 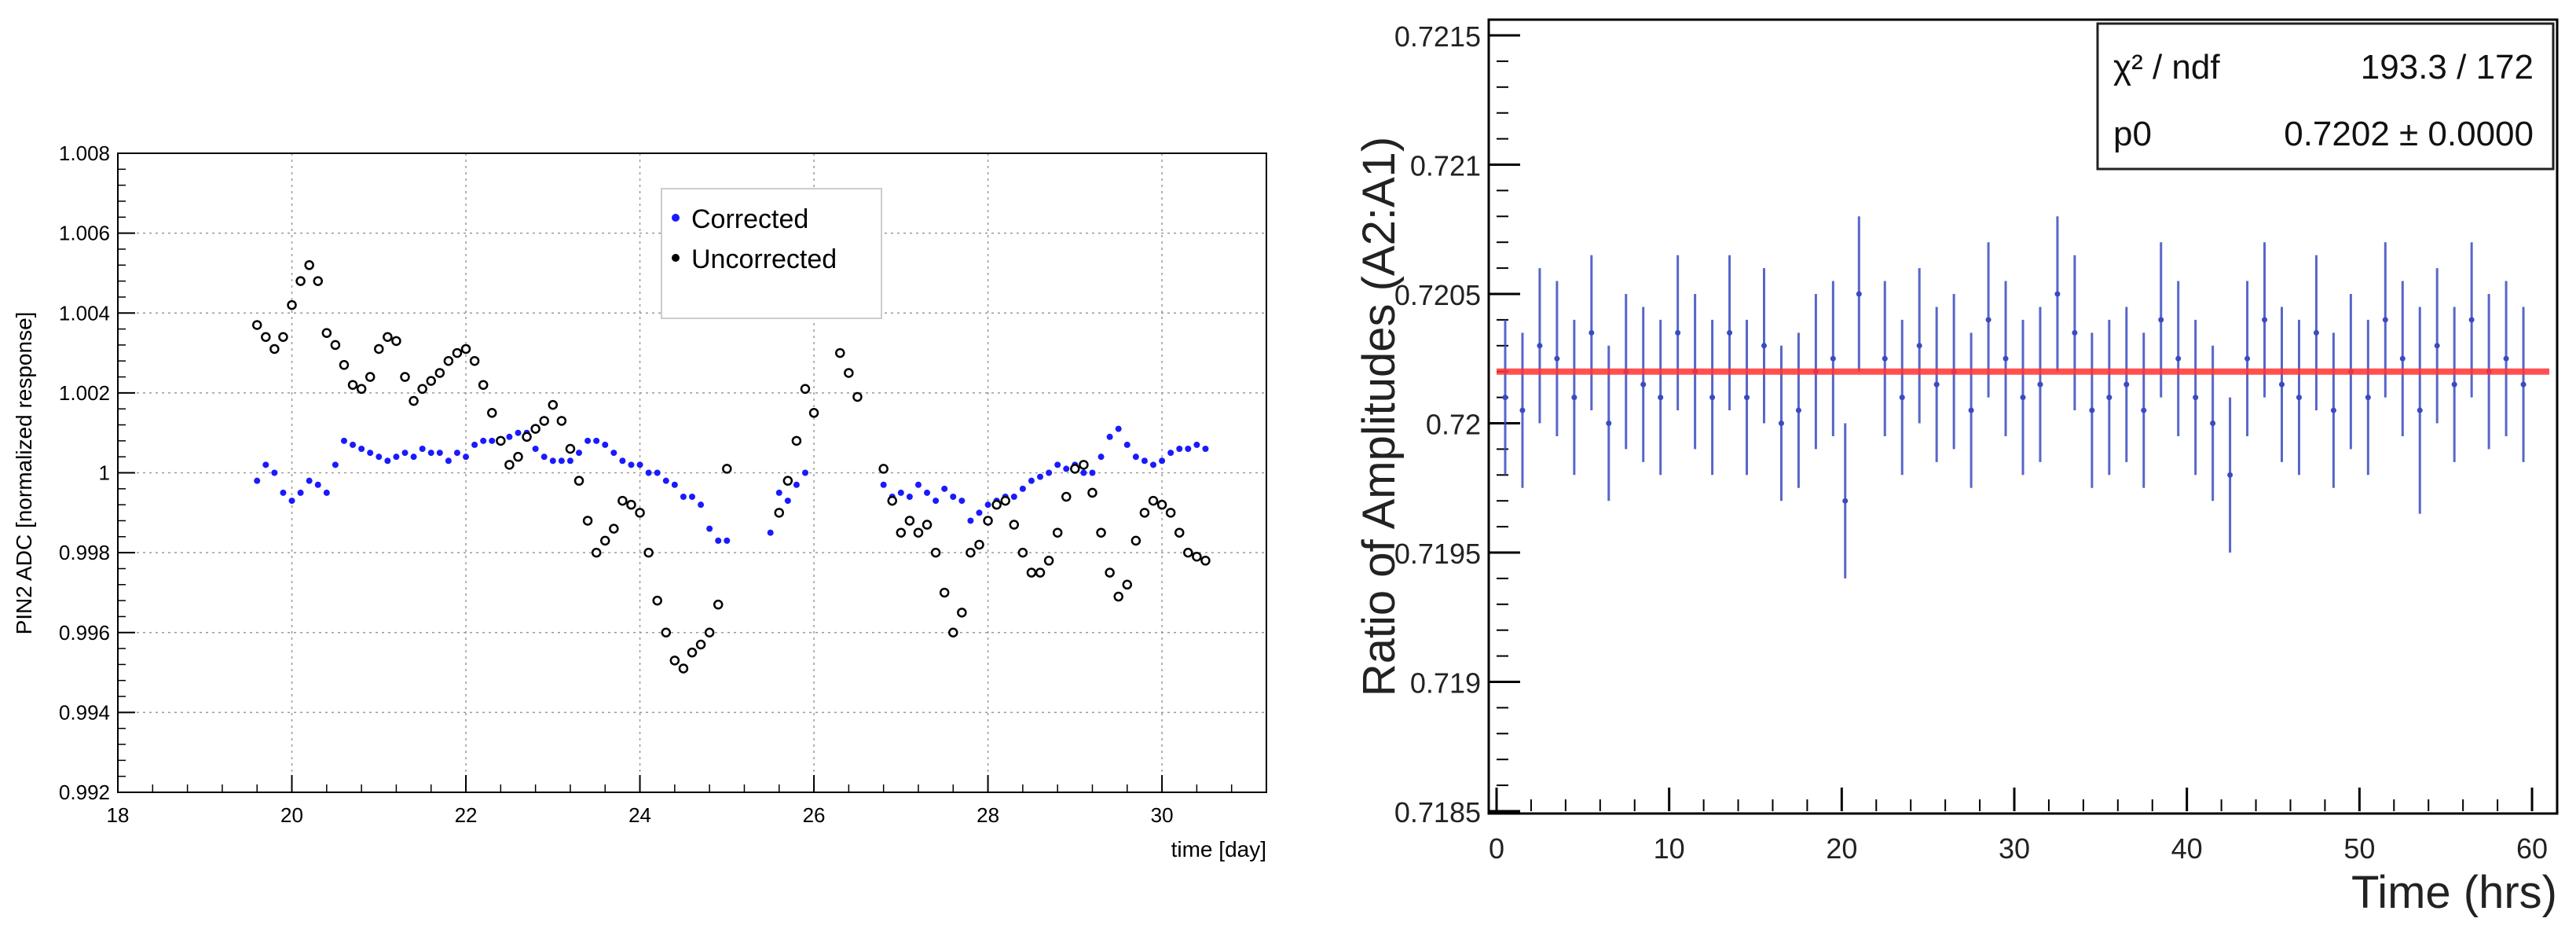 I want to click on left-y-tick-label: 1.004, so click(x=84, y=313).